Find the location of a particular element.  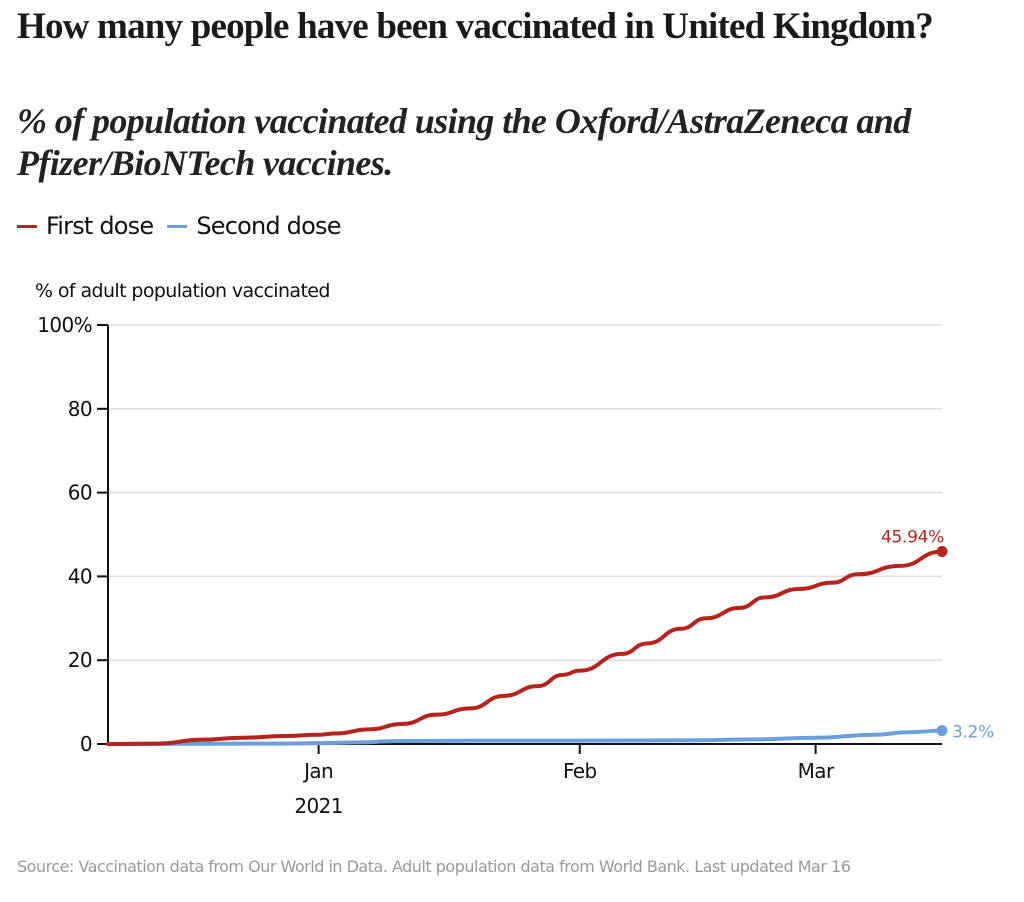

legend-swatch-first-dose is located at coordinates (27, 226).